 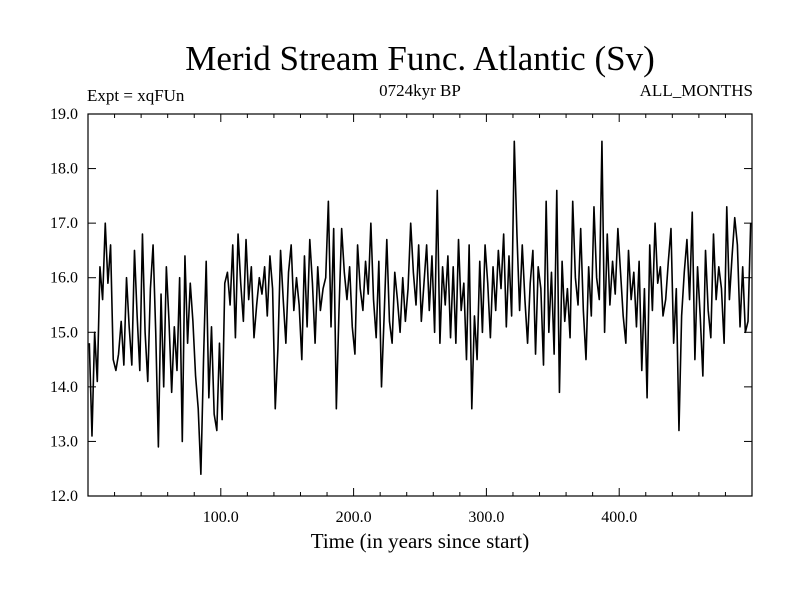 I want to click on y-tick-label: 19.0, so click(x=64, y=114).